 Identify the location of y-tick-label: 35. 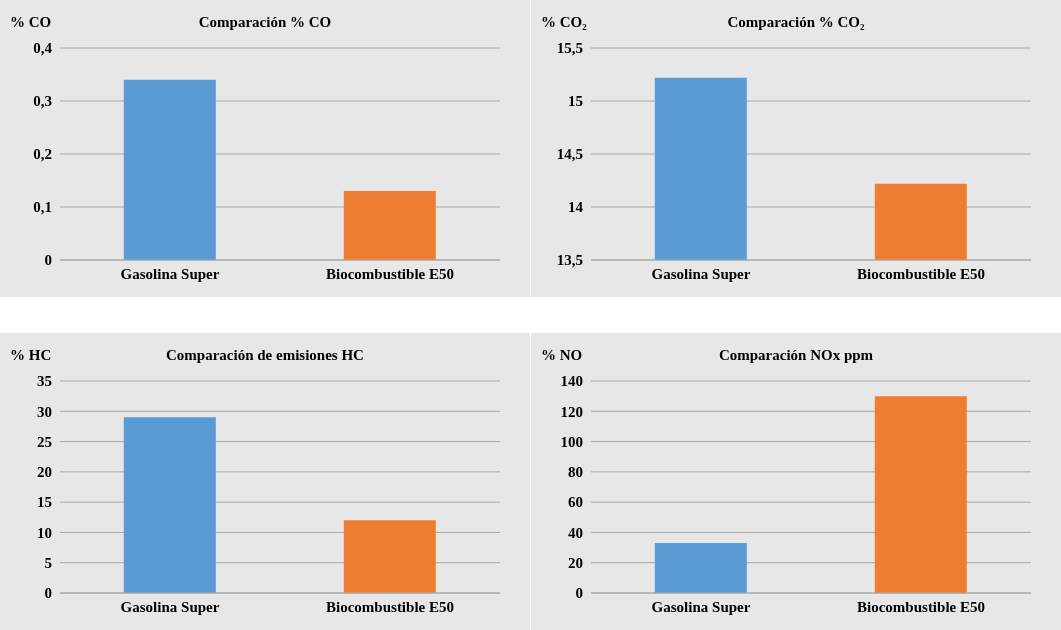
(44, 381).